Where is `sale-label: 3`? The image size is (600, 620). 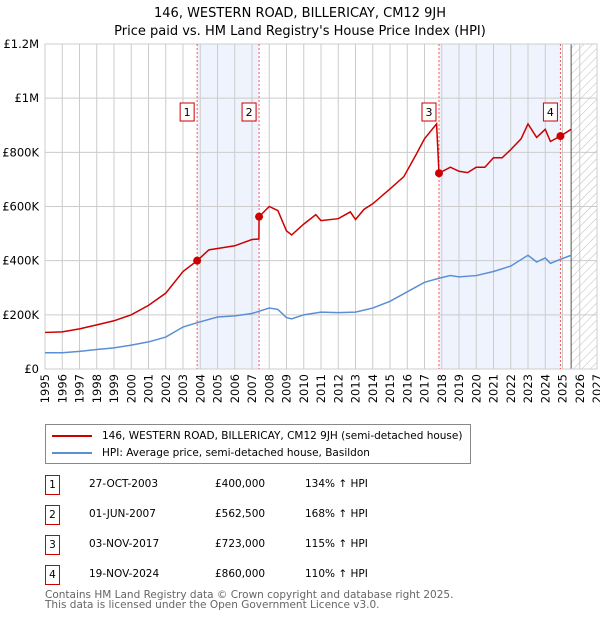 sale-label: 3 is located at coordinates (428, 112).